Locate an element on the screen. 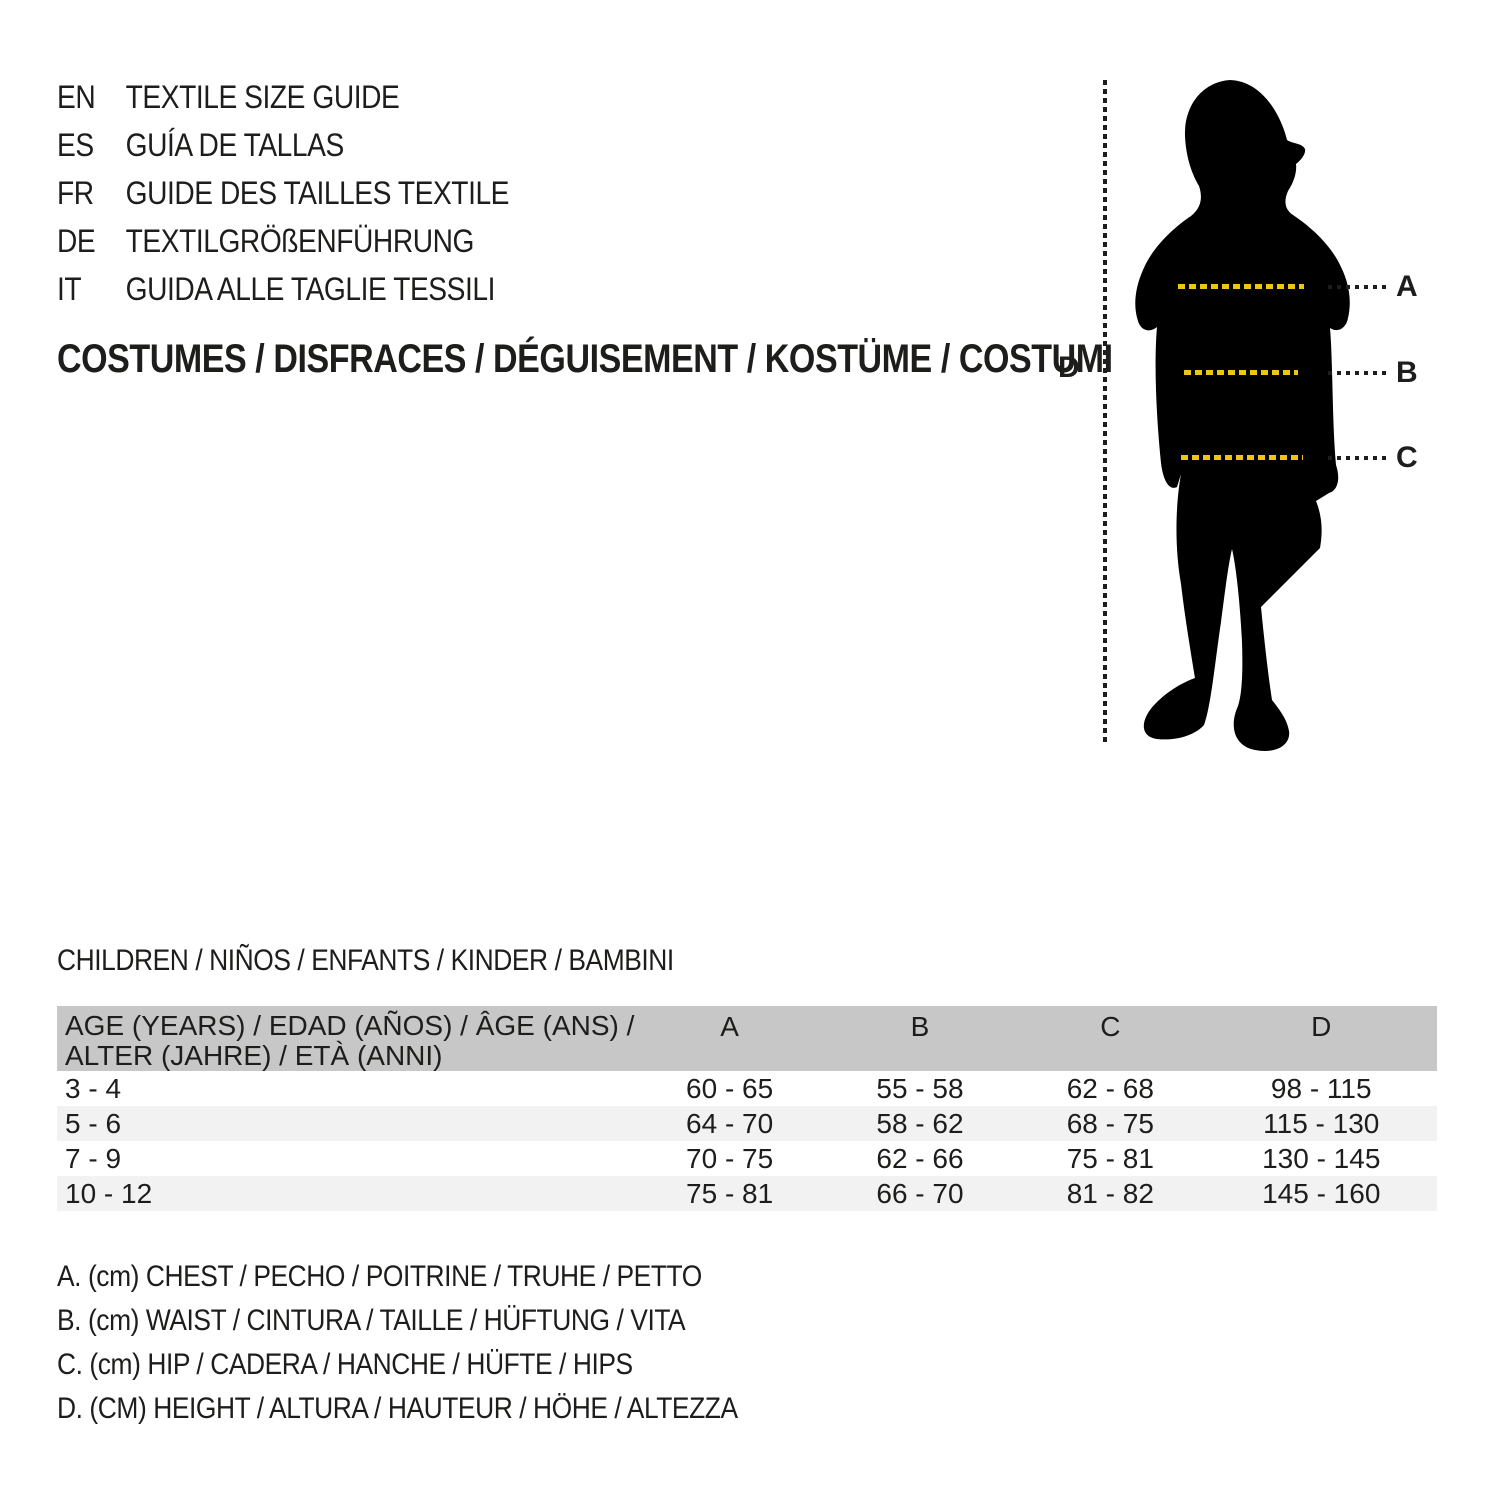  age-cell: 5 - 6 is located at coordinates (93, 1123).